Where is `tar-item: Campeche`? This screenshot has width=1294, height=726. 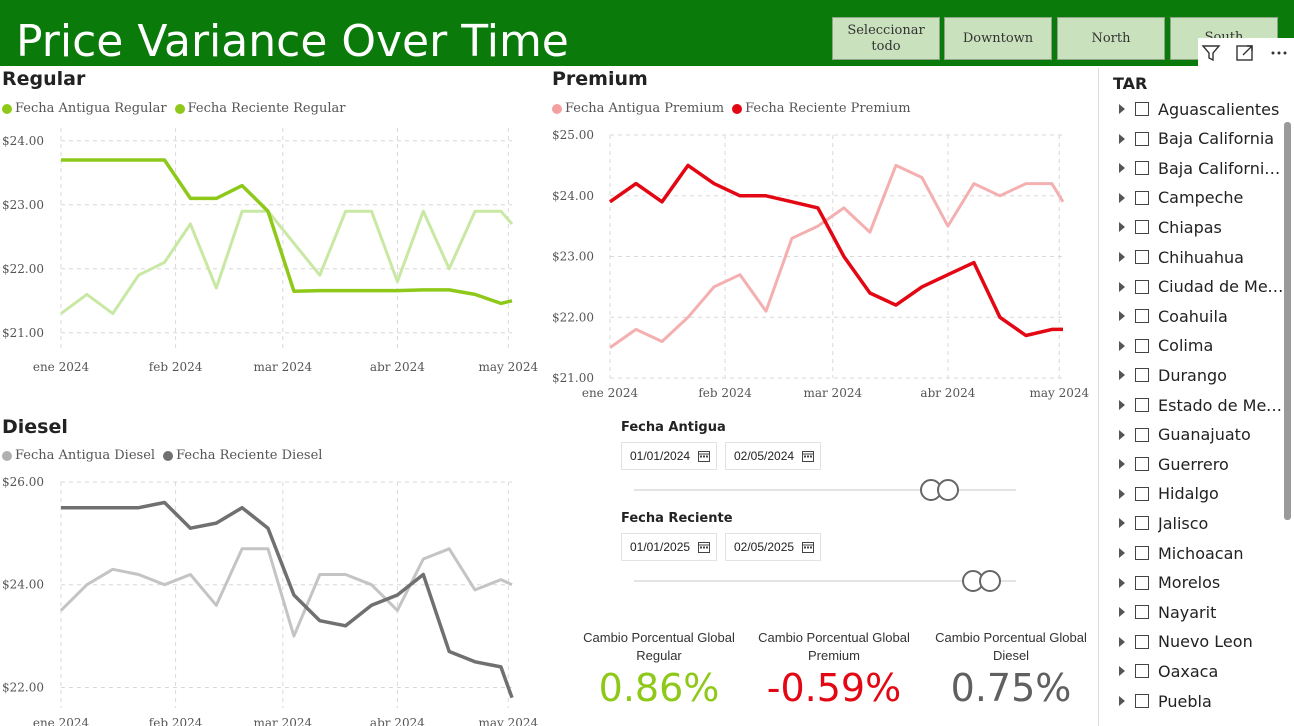 tar-item: Campeche is located at coordinates (1201, 198).